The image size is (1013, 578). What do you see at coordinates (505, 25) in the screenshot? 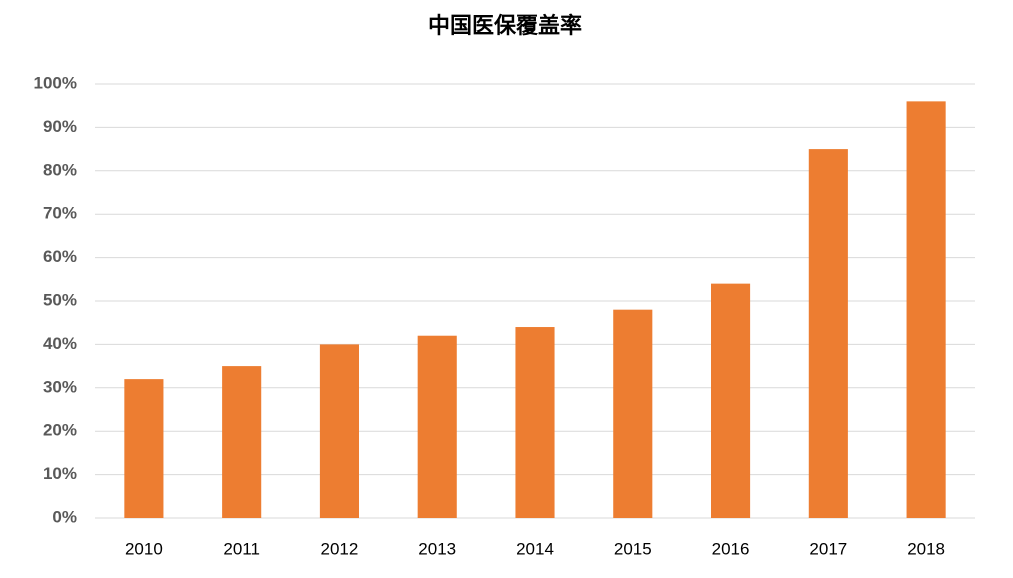
I see `chart-title: 中国医保覆盖率` at bounding box center [505, 25].